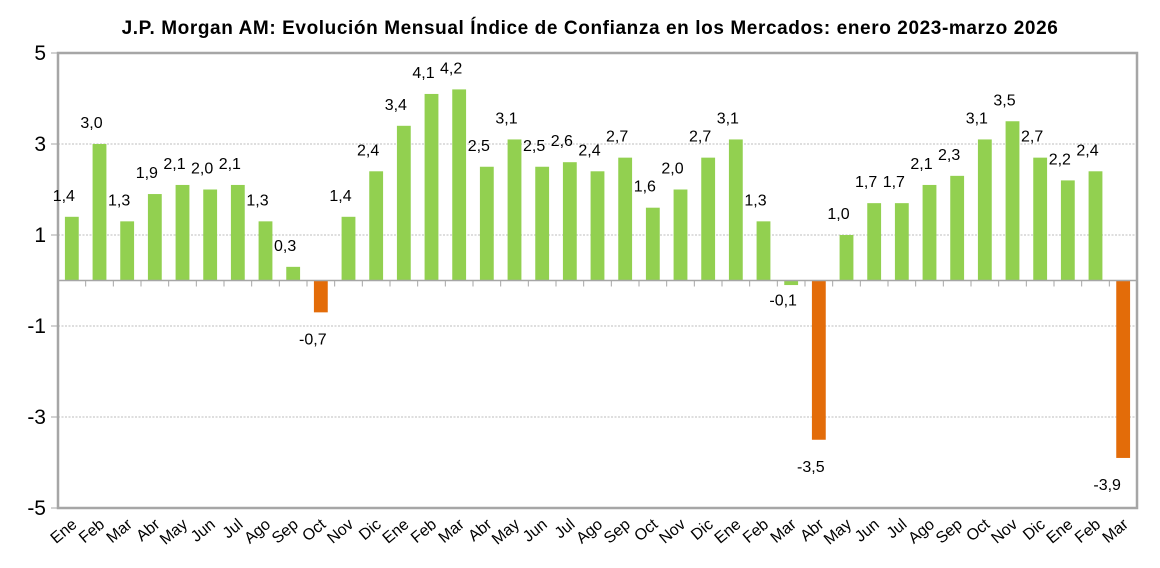 The width and height of the screenshot is (1160, 568). I want to click on data-label: -3,9, so click(1107, 485).